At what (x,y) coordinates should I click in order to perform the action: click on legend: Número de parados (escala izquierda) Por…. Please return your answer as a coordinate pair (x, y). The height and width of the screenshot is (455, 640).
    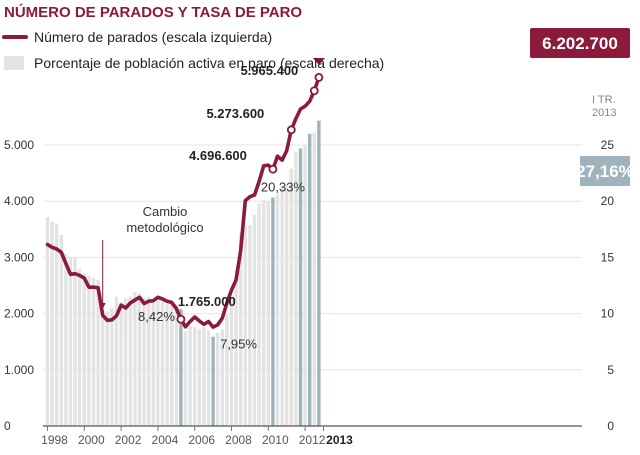
    Looking at the image, I should click on (193, 50).